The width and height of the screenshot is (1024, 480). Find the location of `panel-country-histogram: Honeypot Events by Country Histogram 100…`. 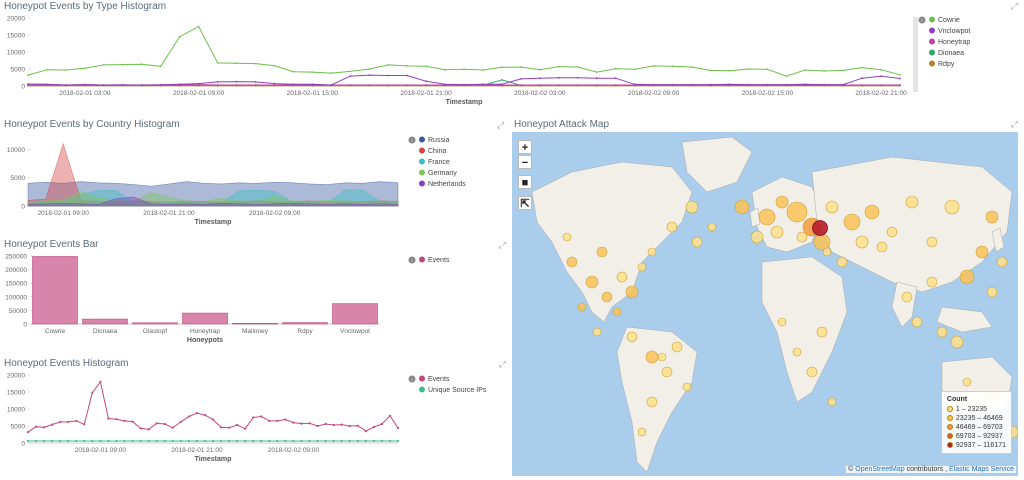

panel-country-histogram: Honeypot Events by Country Histogram 100… is located at coordinates (255, 177).